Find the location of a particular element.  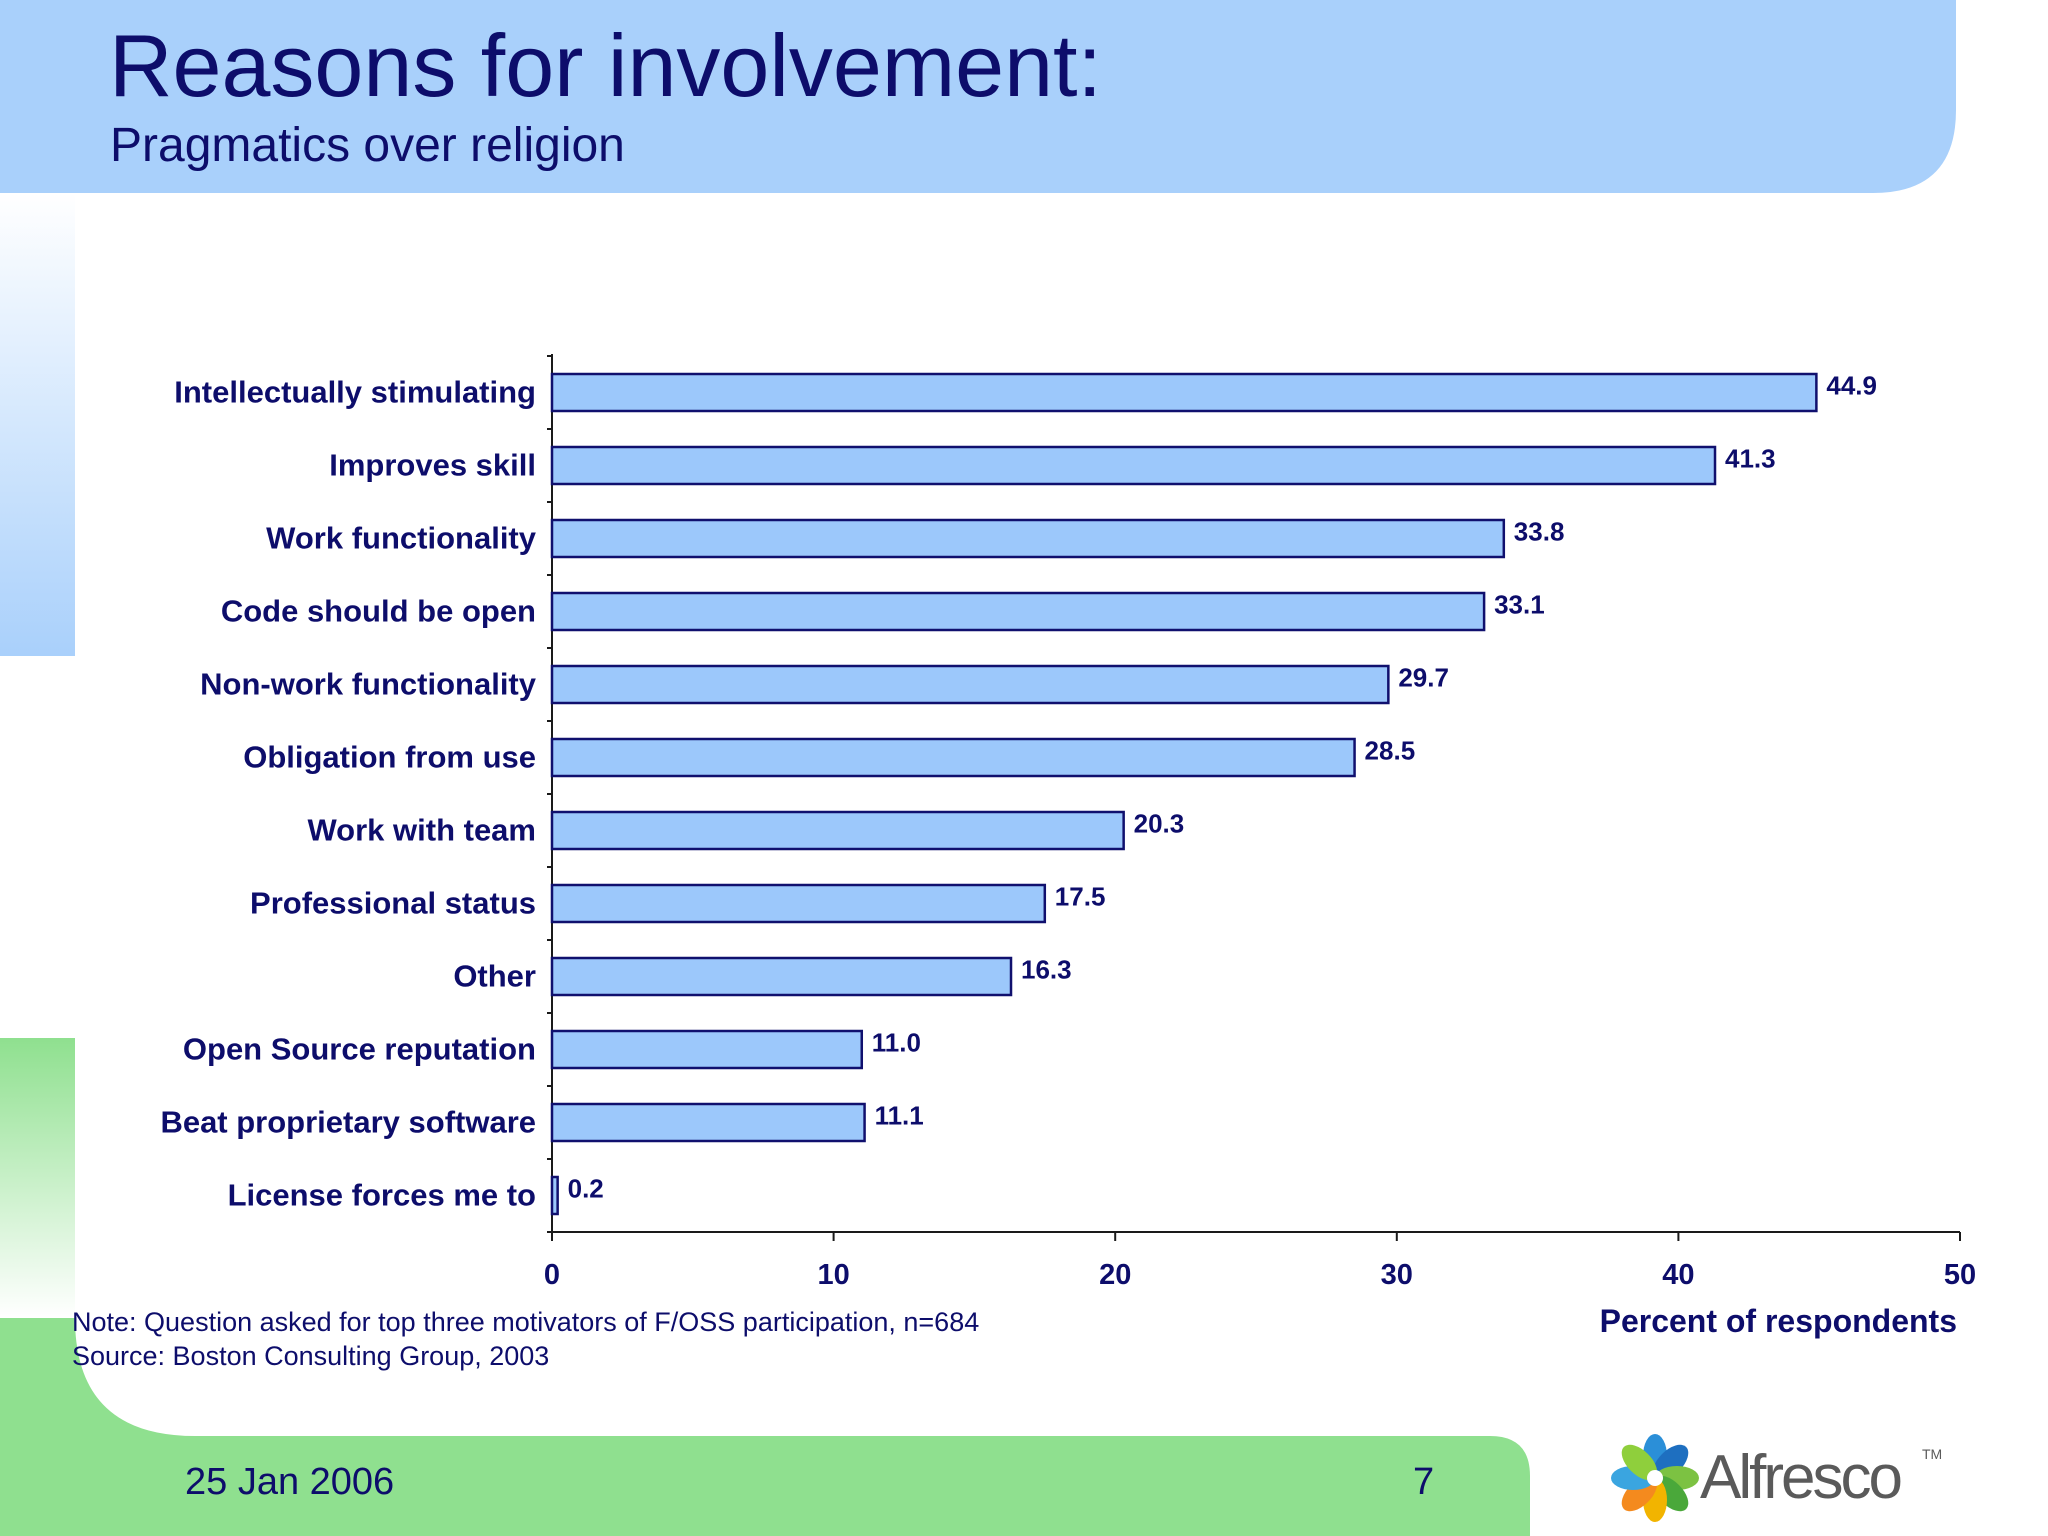

data-label: 11.1 is located at coordinates (899, 1116).